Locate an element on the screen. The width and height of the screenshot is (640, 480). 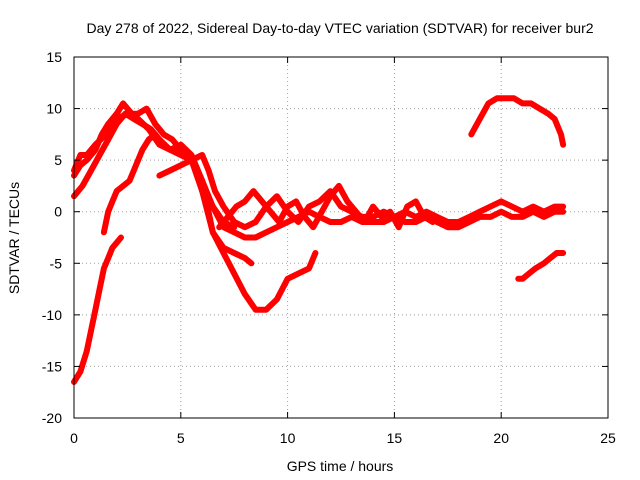
y-tick-label: 15 is located at coordinates (54, 57).